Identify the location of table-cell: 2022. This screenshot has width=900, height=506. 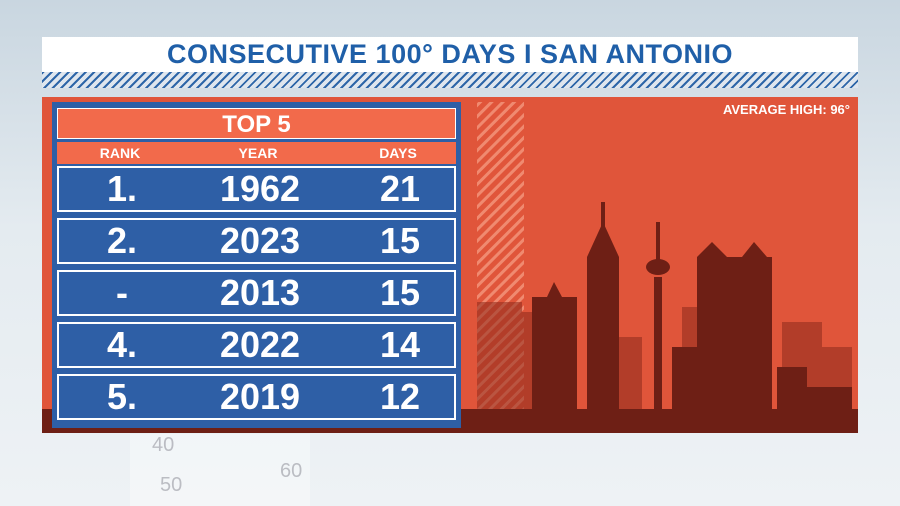
(260, 344).